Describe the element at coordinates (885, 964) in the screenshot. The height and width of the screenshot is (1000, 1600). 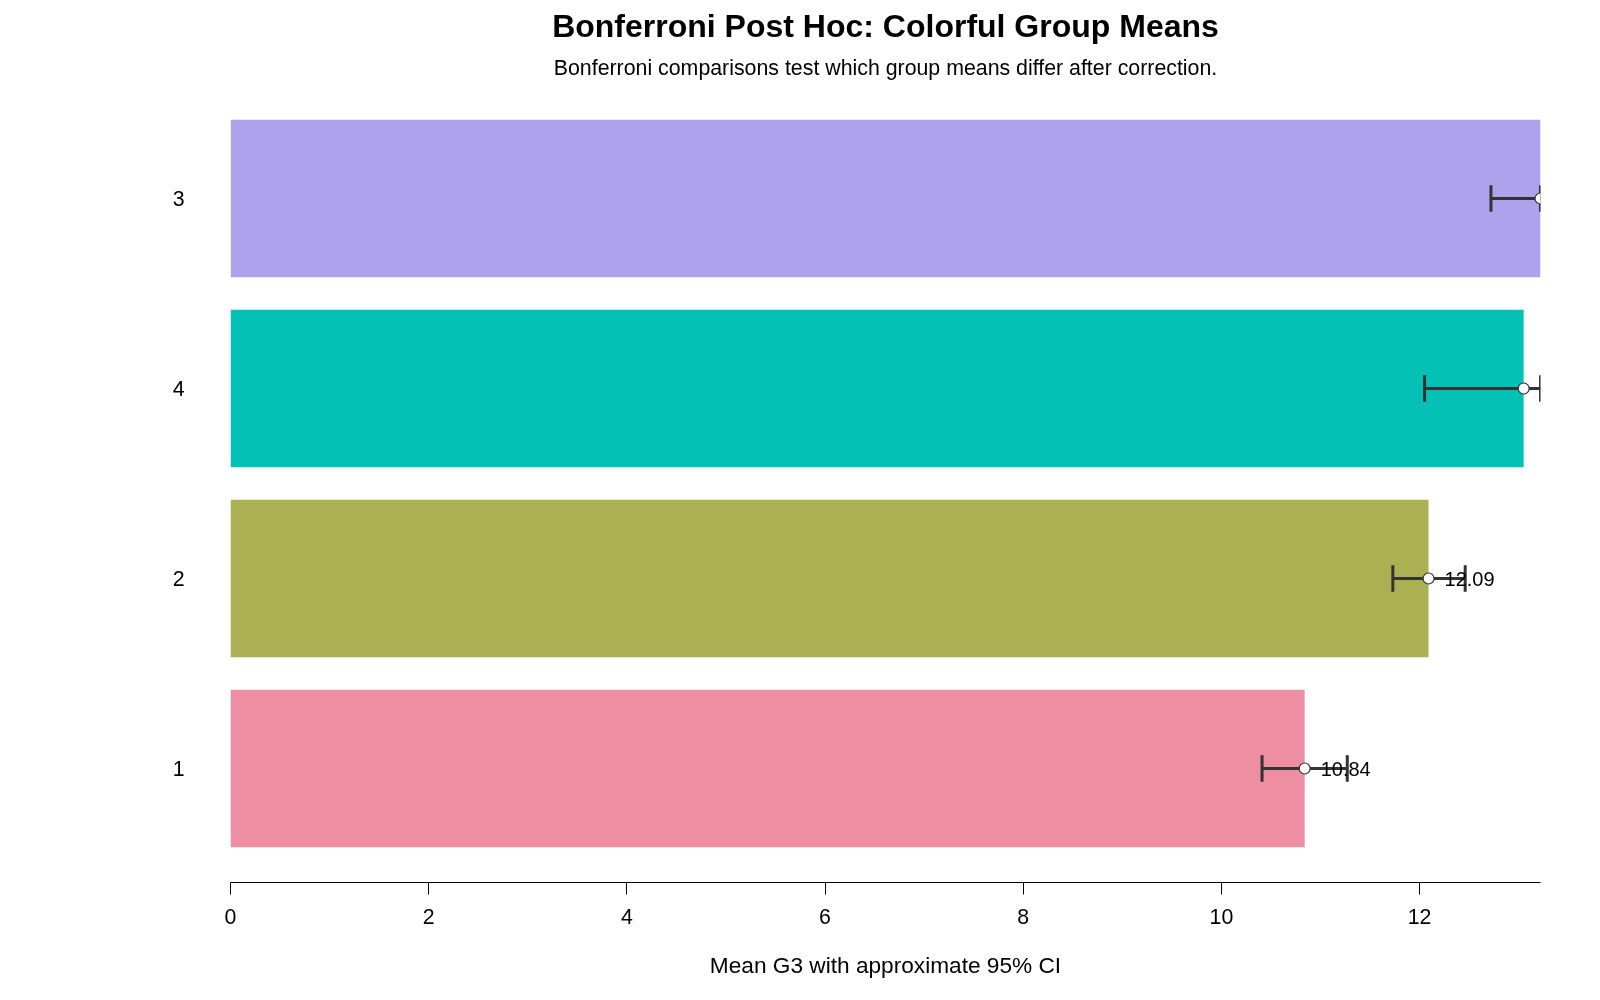
I see `x-axis-title: Mean G3 with approximate 95% CI` at that location.